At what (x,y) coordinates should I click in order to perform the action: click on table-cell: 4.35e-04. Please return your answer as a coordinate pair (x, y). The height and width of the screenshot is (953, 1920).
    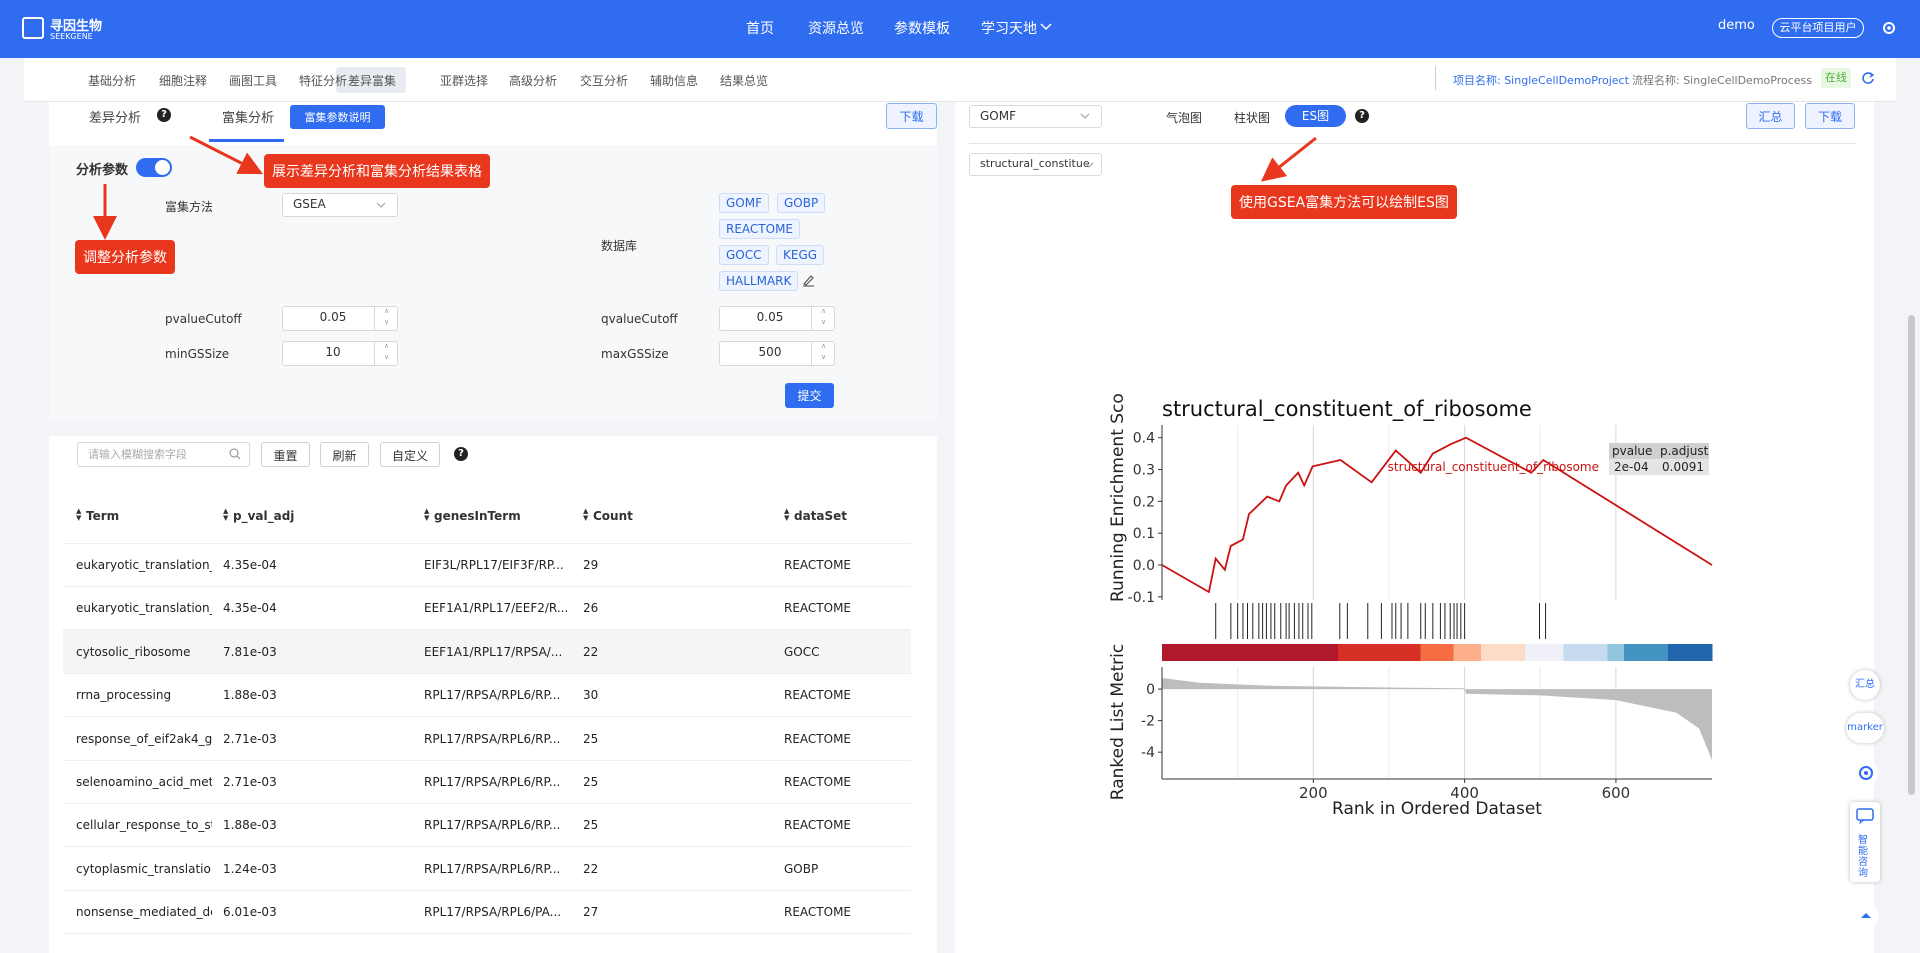
    Looking at the image, I should click on (250, 565).